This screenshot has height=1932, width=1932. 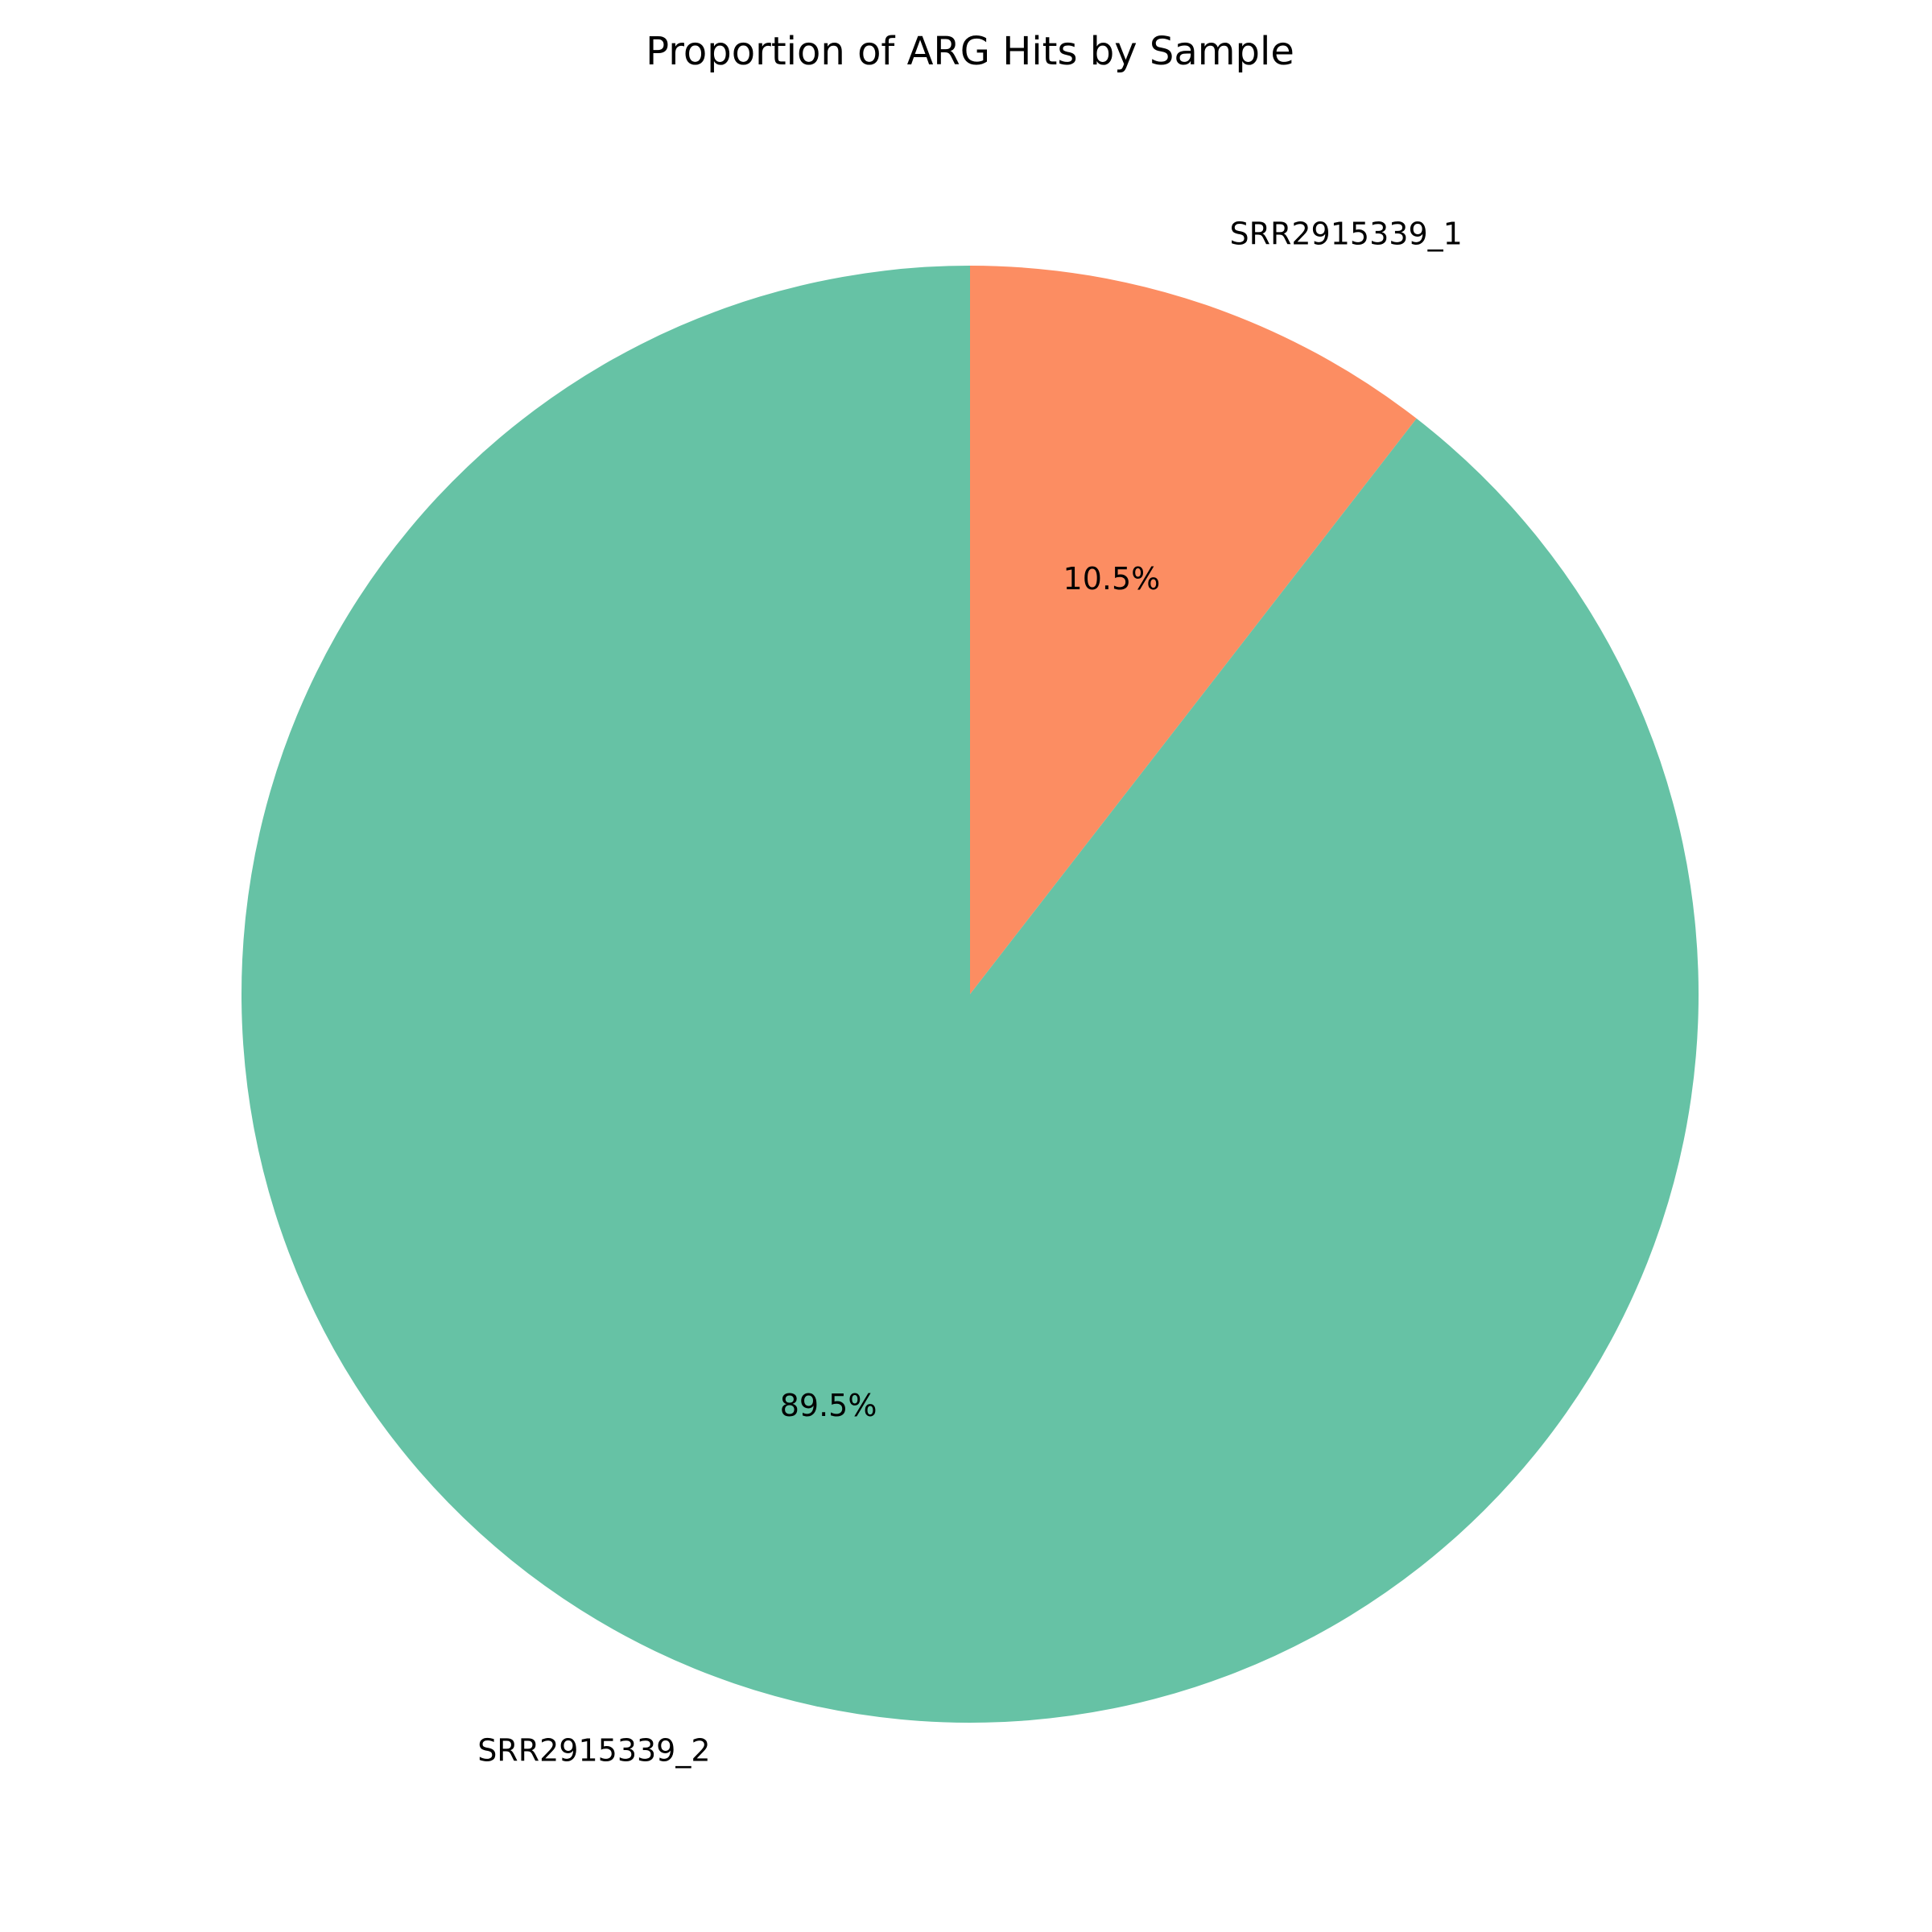 What do you see at coordinates (828, 1405) in the screenshot?
I see `pct-label-srr2915339_2: 89.5%` at bounding box center [828, 1405].